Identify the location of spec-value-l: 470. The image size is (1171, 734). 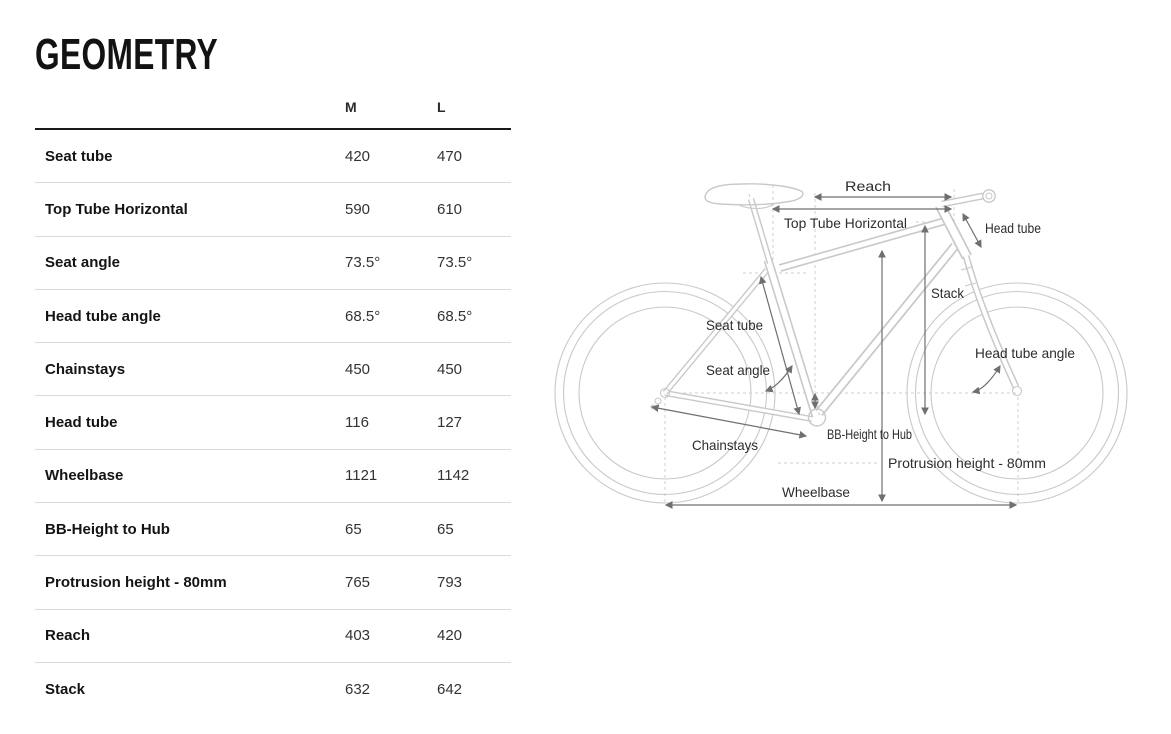
(450, 156).